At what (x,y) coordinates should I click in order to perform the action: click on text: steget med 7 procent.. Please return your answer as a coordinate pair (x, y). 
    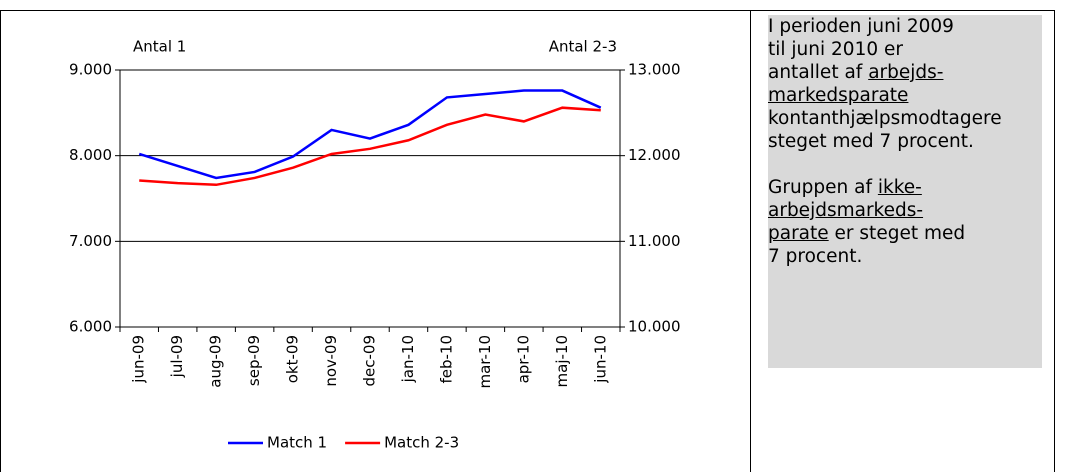
    Looking at the image, I should click on (871, 141).